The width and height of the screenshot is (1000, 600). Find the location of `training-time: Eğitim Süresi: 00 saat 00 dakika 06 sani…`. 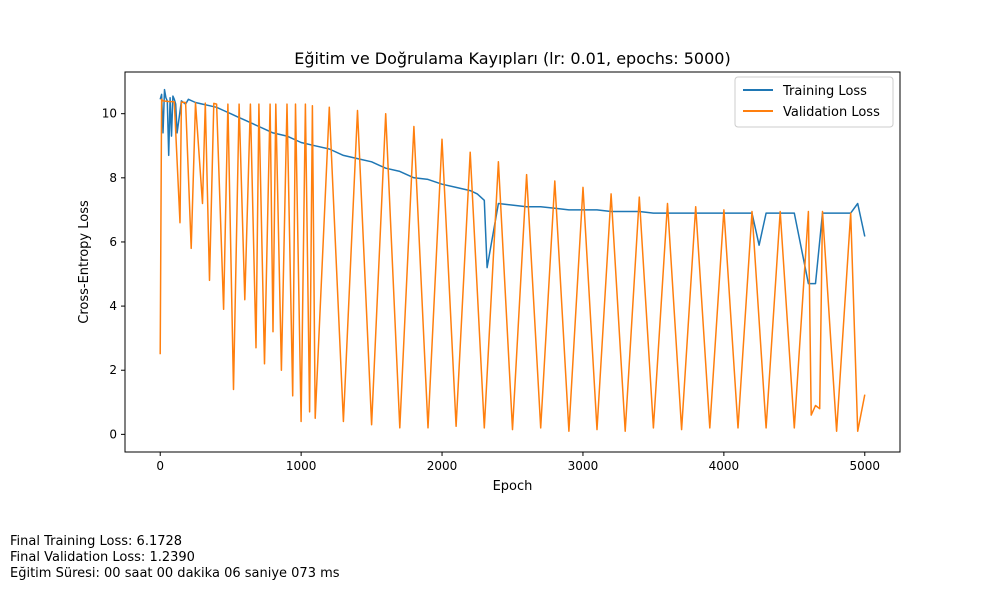

training-time: Eğitim Süresi: 00 saat 00 dakika 06 sani… is located at coordinates (175, 573).